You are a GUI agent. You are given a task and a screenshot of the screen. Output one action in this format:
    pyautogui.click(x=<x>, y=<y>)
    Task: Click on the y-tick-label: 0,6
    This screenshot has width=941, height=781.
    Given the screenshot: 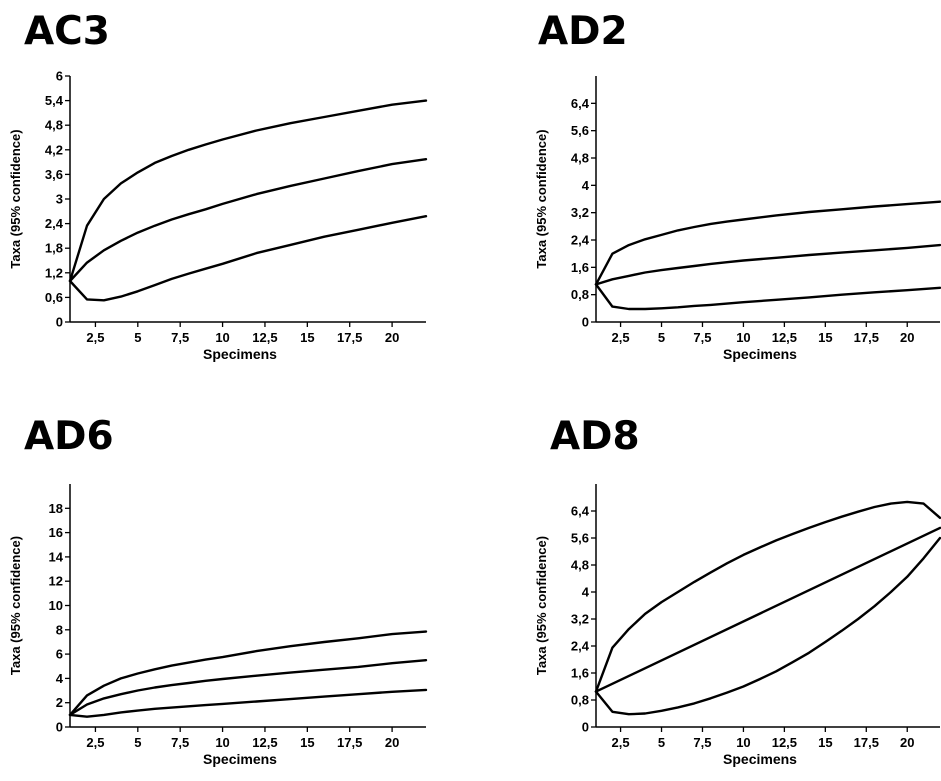 What is the action you would take?
    pyautogui.click(x=54, y=297)
    